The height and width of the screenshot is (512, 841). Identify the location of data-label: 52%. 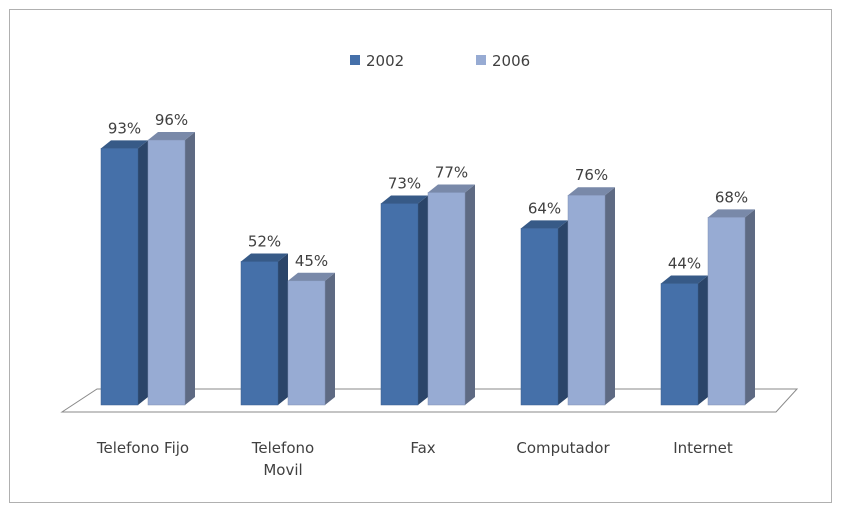
(264, 241).